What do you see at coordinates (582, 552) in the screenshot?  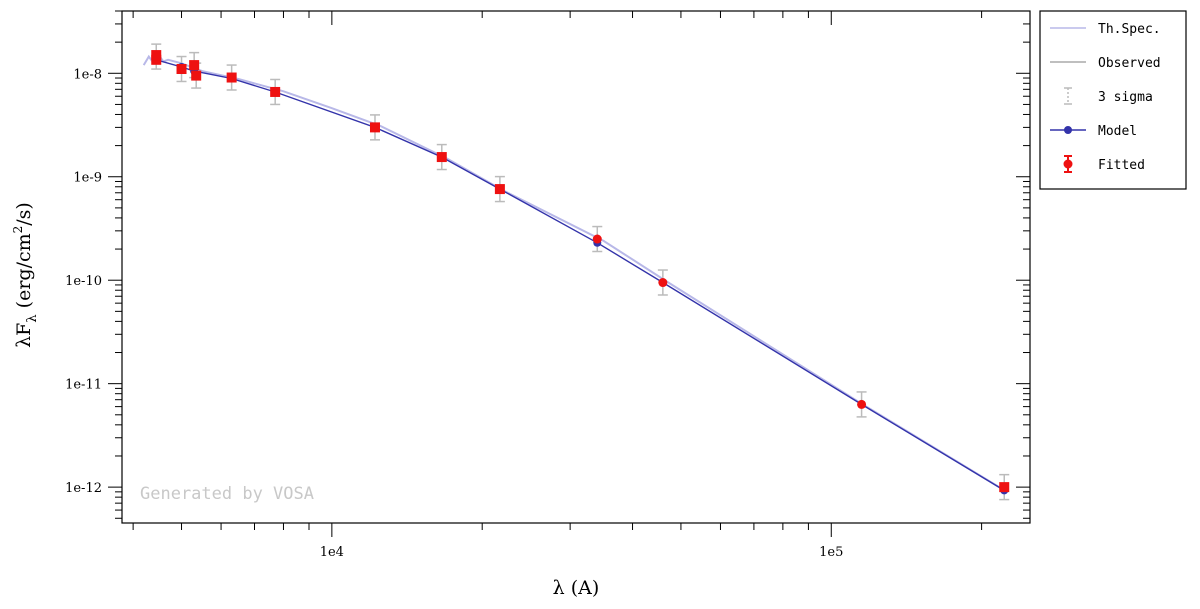 I see `x-tick-labels: 1e4 1e5` at bounding box center [582, 552].